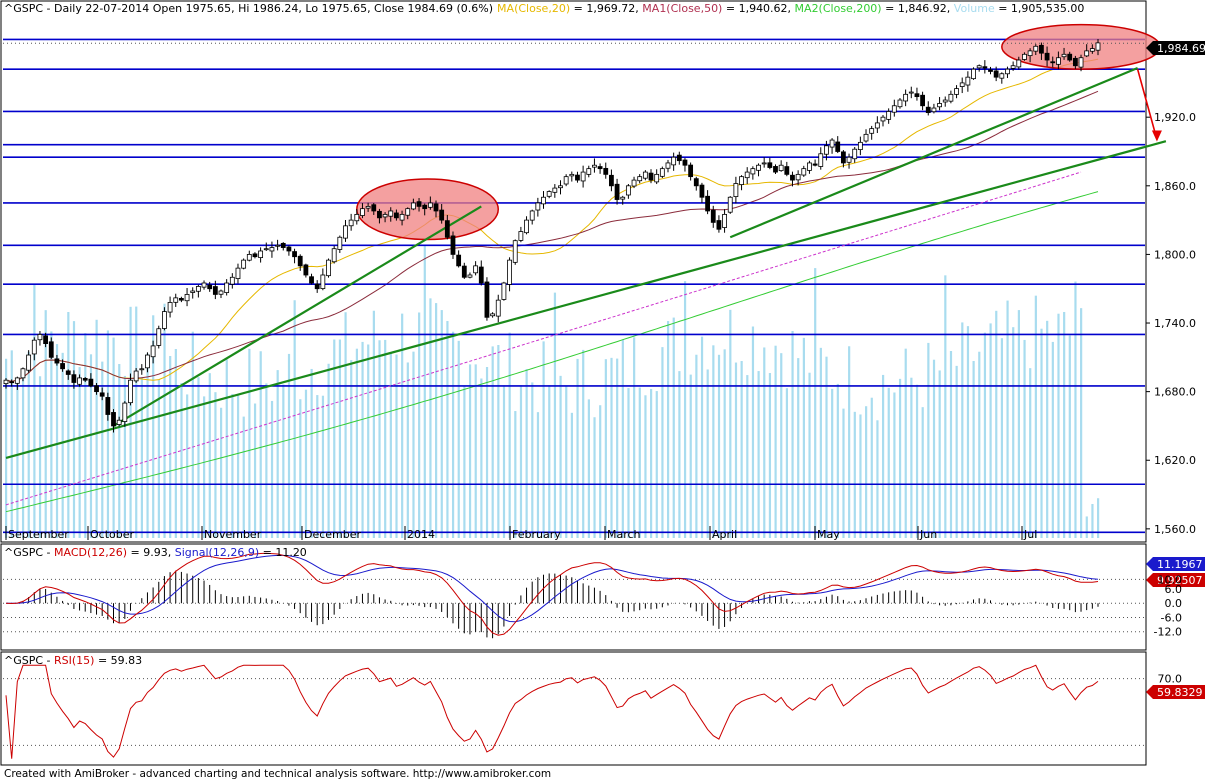 This screenshot has height=781, width=1207. What do you see at coordinates (573, 597) in the screenshot?
I see `macd-panel` at bounding box center [573, 597].